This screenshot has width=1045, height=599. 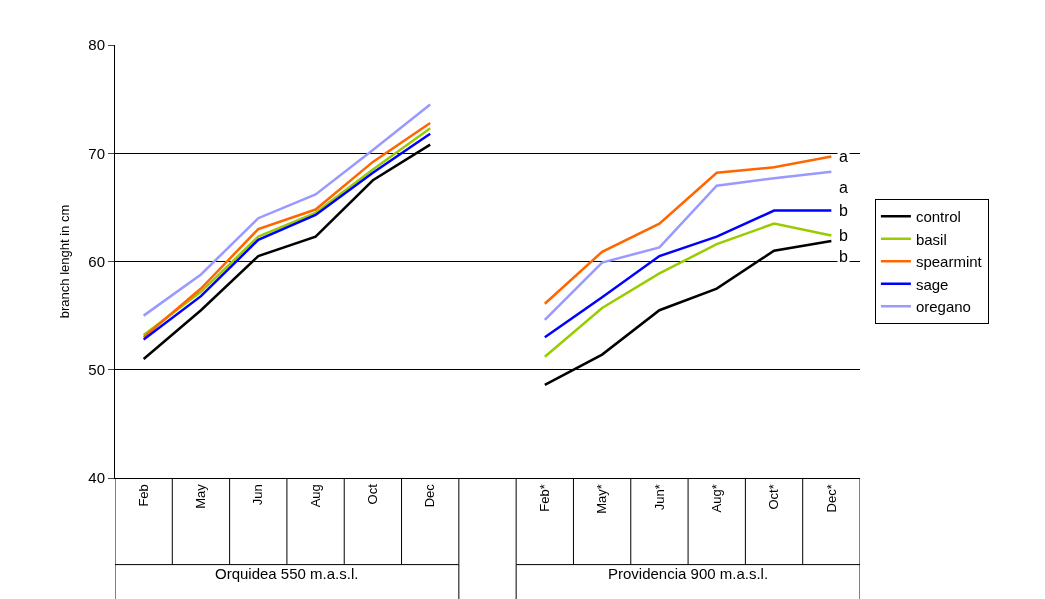 I want to click on x-tick-label: Feb, so click(x=143, y=495).